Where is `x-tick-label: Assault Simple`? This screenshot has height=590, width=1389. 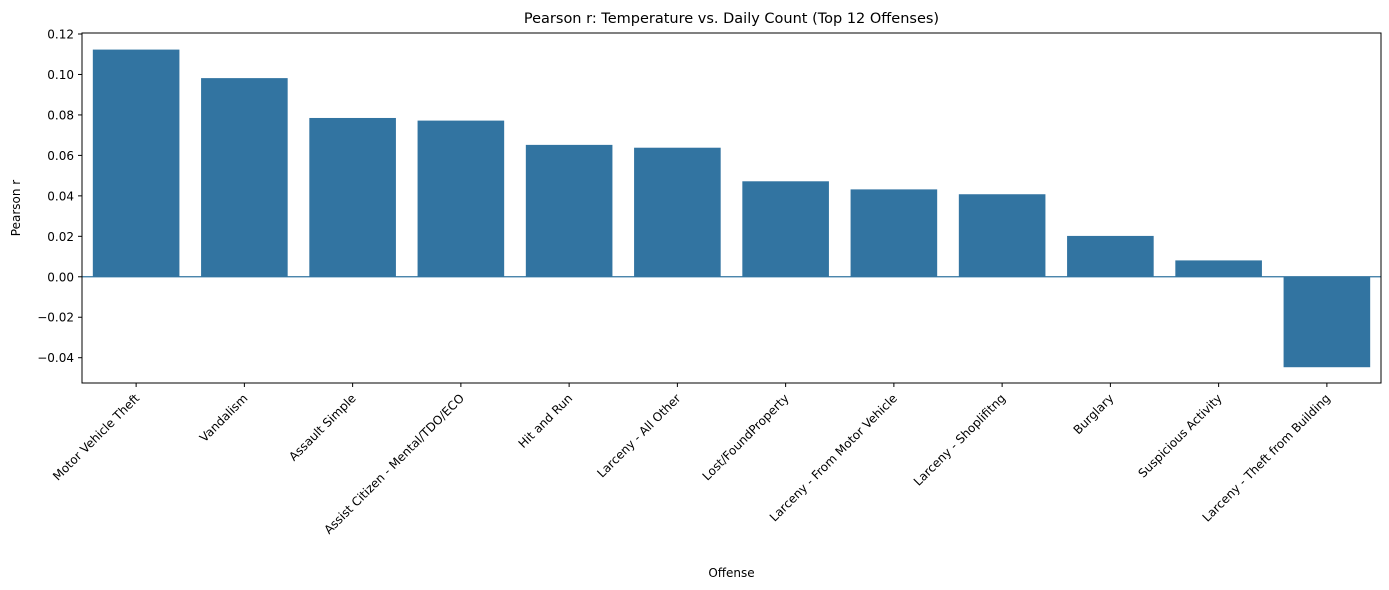
x-tick-label: Assault Simple is located at coordinates (322, 427).